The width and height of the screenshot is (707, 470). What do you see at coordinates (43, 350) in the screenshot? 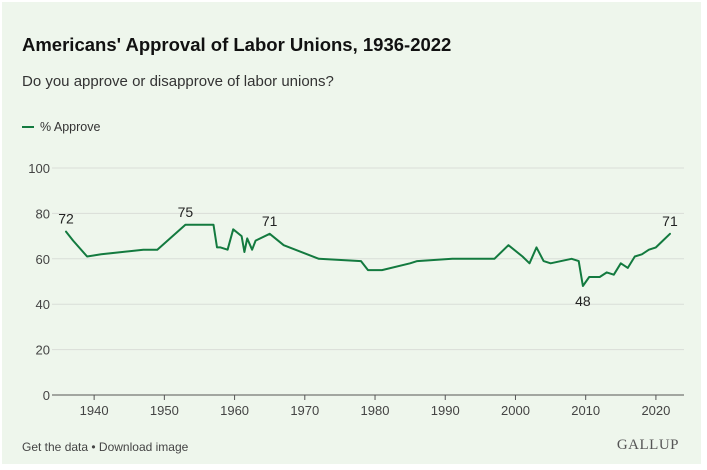
I see `y-tick-label: 20` at bounding box center [43, 350].